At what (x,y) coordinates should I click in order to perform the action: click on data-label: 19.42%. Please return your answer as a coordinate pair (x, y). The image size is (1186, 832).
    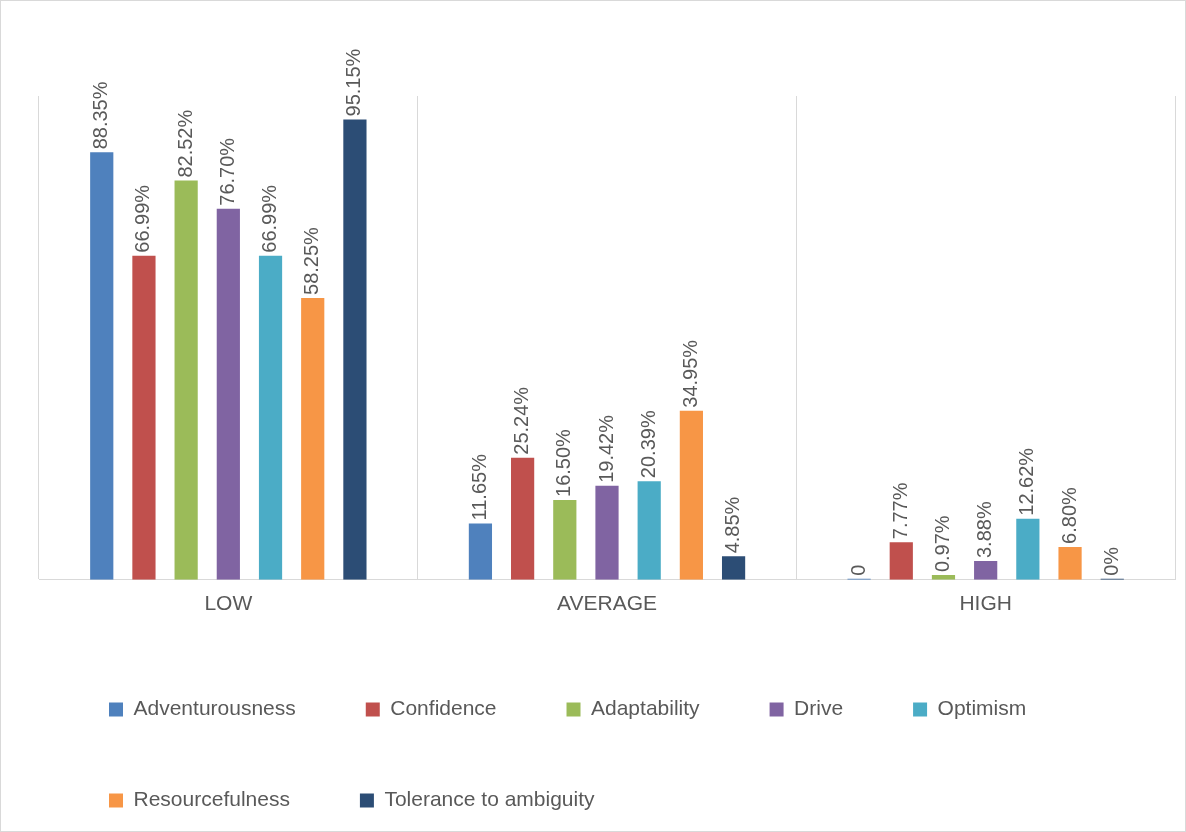
    Looking at the image, I should click on (605, 448).